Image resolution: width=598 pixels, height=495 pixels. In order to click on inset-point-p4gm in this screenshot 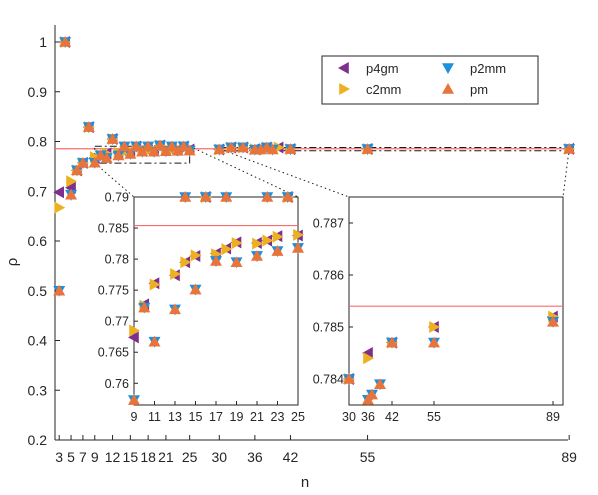, I will do `click(133, 337)`.